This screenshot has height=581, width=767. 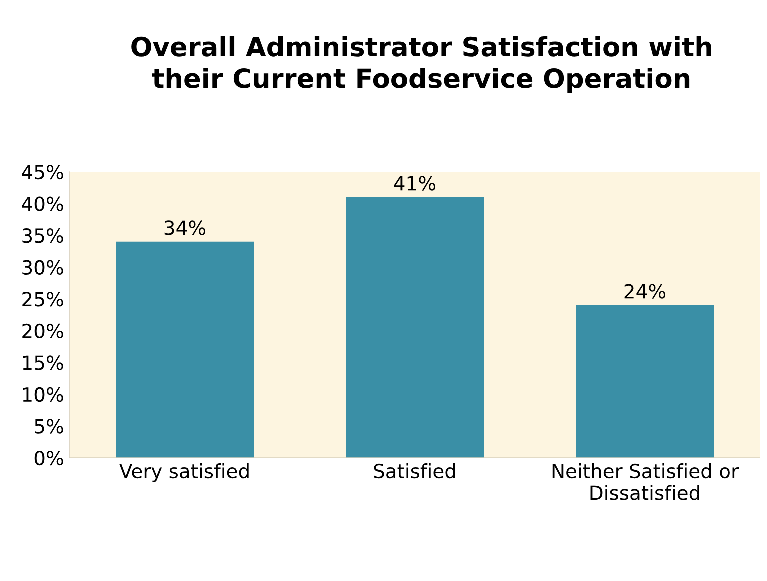 I want to click on y-tick-label: 25%, so click(x=43, y=299).